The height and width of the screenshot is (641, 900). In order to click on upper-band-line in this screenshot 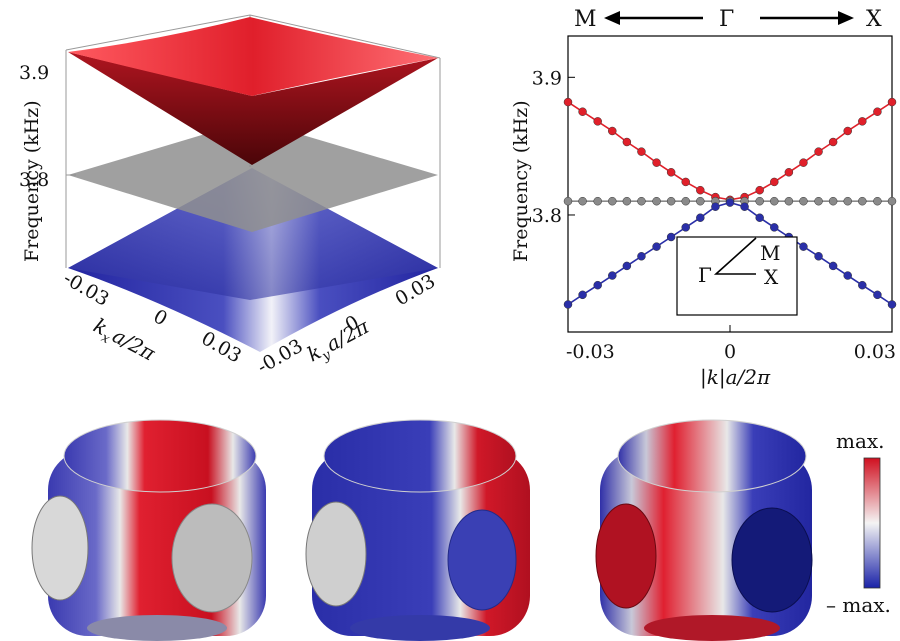, I will do `click(730, 151)`.